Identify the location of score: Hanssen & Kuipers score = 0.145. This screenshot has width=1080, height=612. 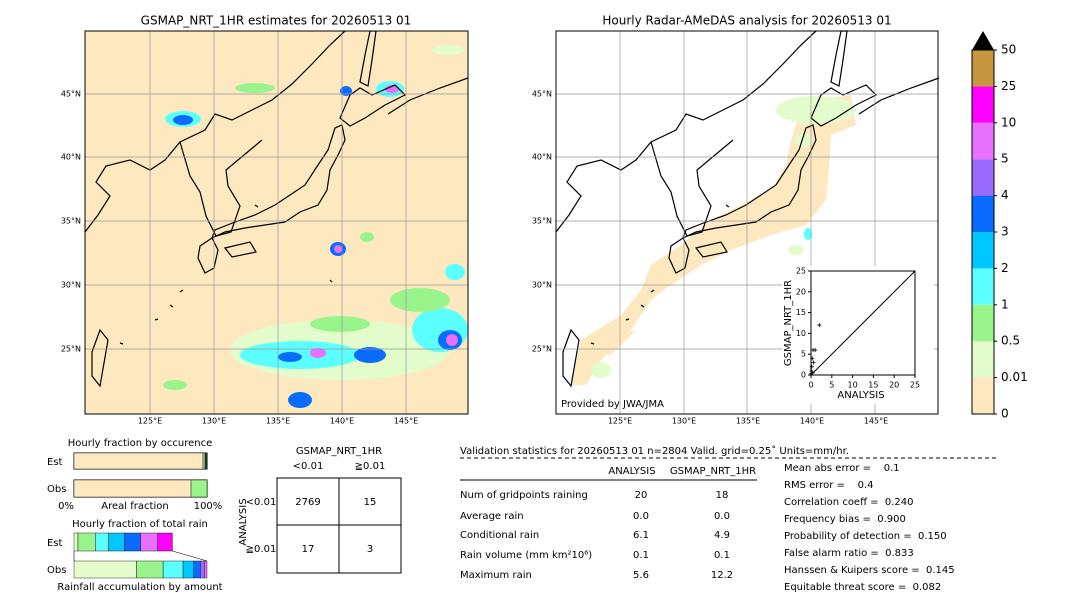
(869, 570).